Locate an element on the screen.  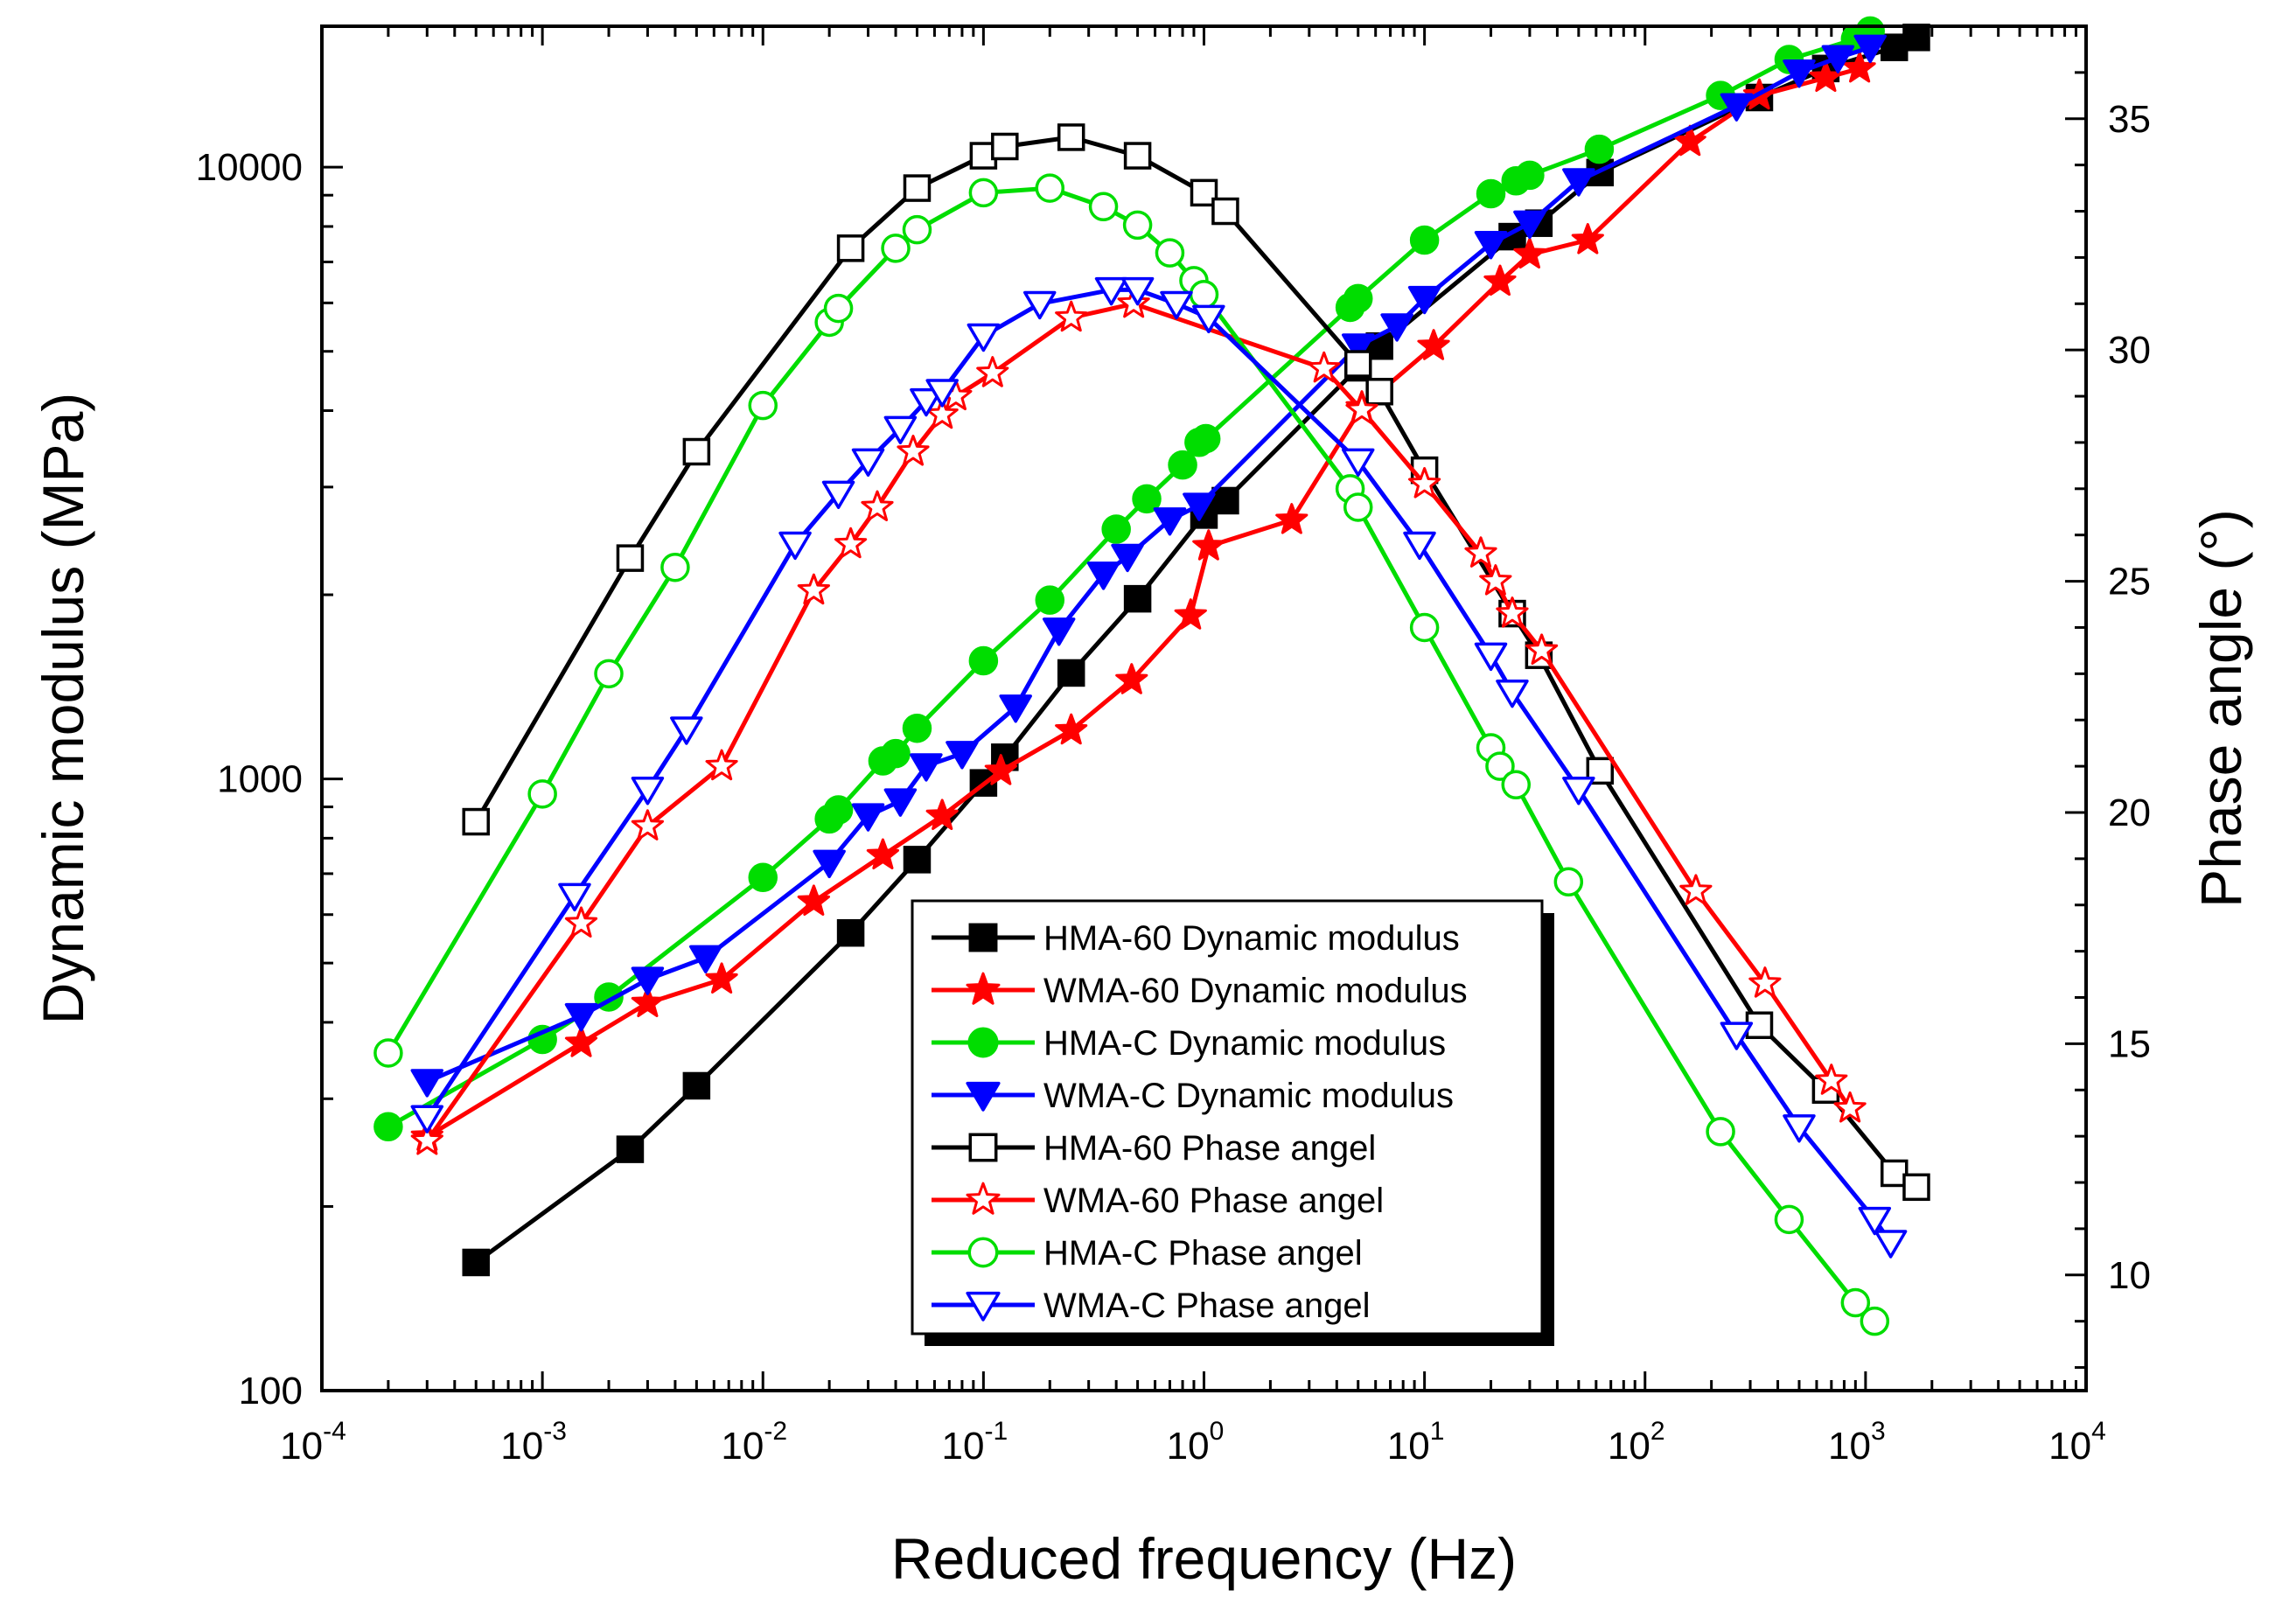
y-right-tick-label: 10 is located at coordinates (2129, 1275).